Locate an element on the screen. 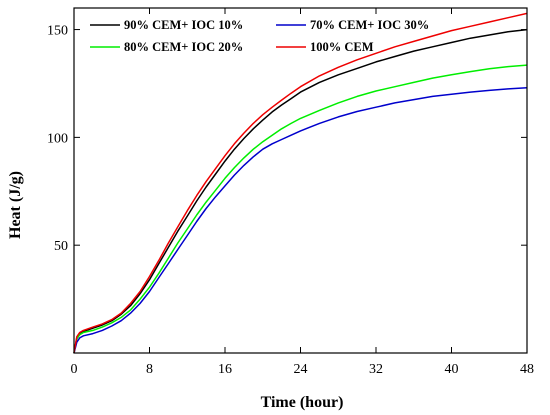 Image resolution: width=550 pixels, height=415 pixels. x-tick-label: 0 is located at coordinates (74, 369).